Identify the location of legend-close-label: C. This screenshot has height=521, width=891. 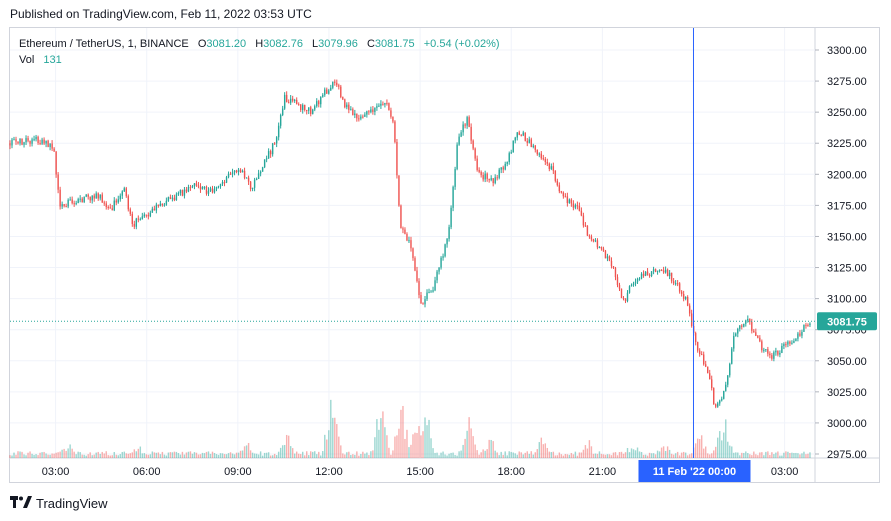
(370, 44).